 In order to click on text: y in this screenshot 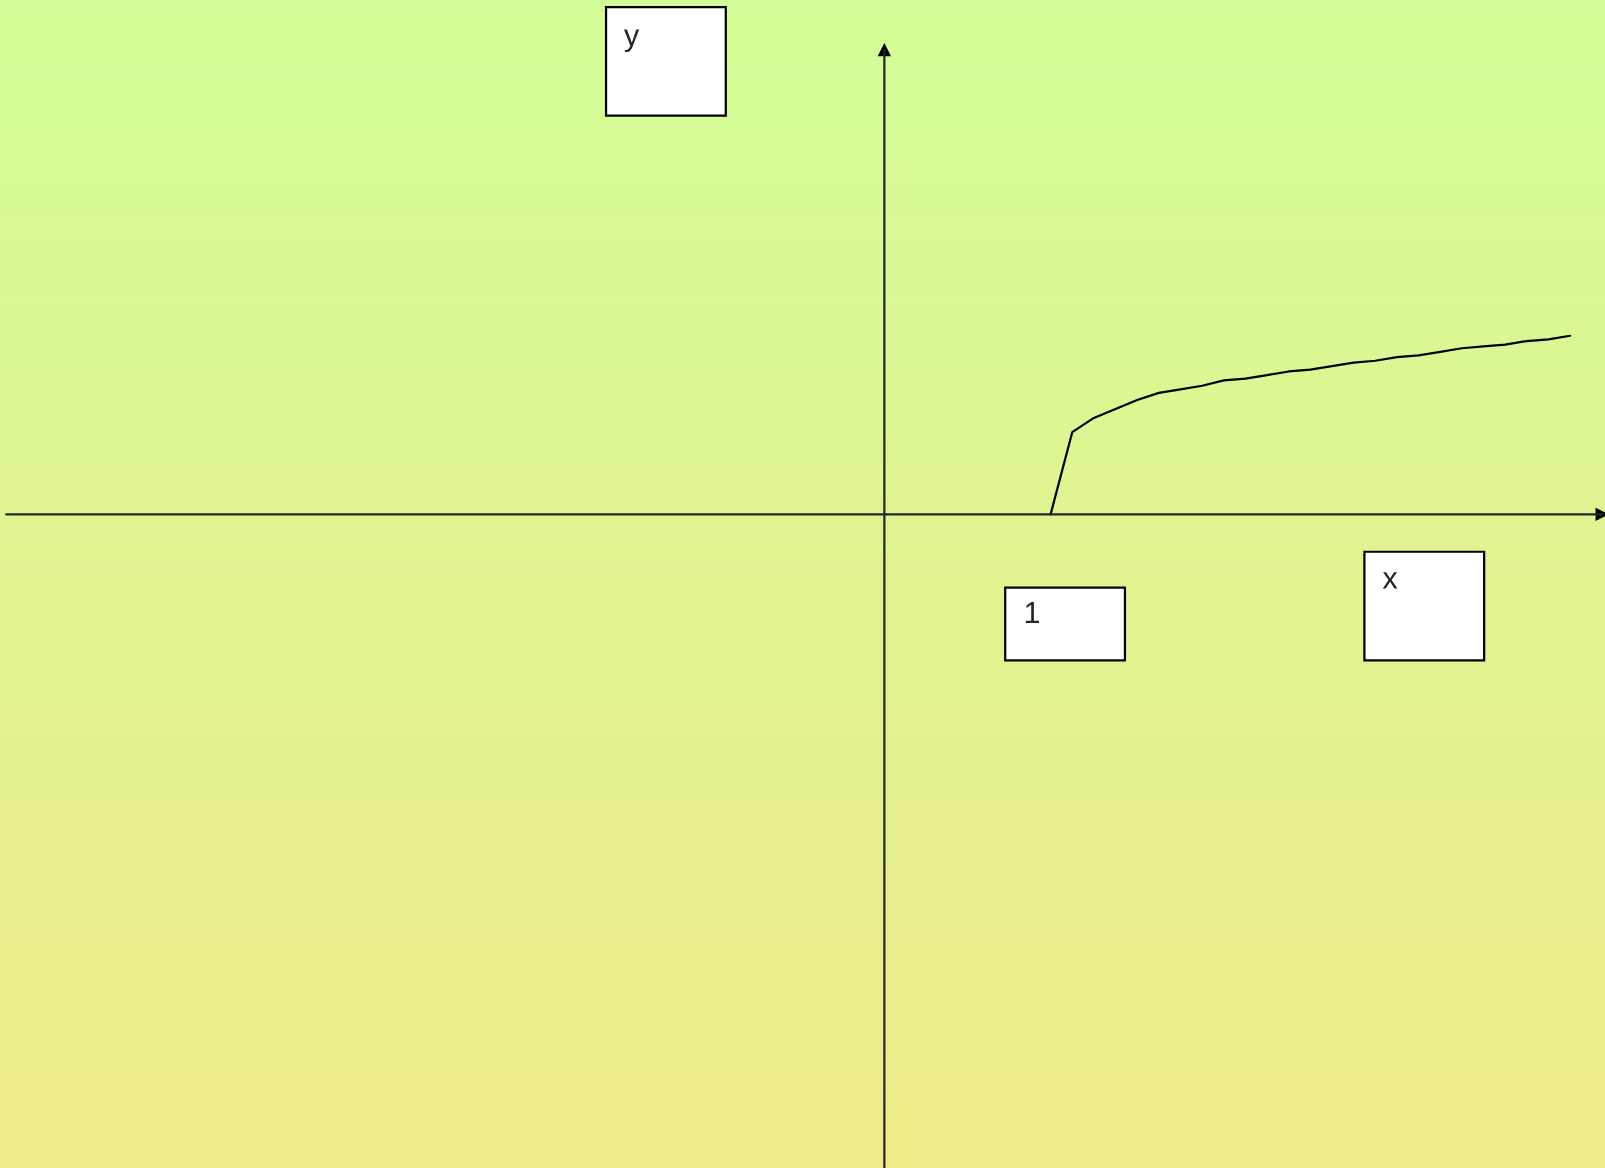, I will do `click(632, 41)`.